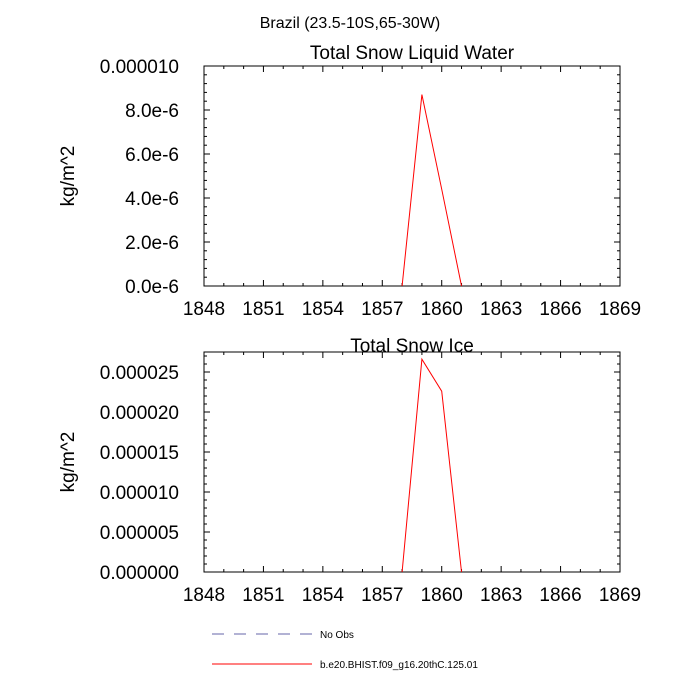 Image resolution: width=700 pixels, height=700 pixels. I want to click on y-tick-label: 0.000000, so click(139, 573).